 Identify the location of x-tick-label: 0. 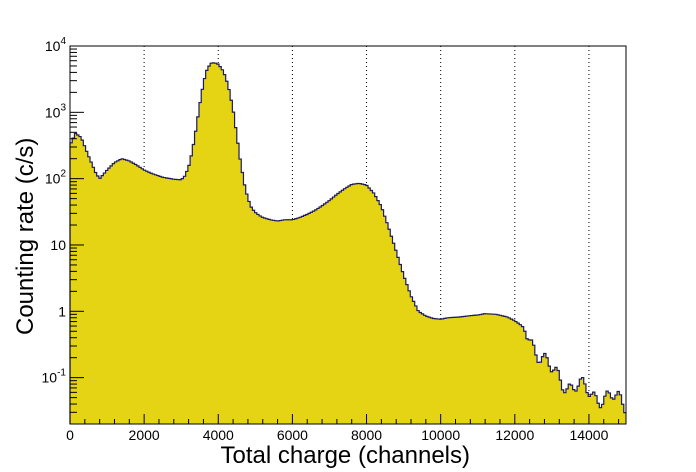
(70, 435).